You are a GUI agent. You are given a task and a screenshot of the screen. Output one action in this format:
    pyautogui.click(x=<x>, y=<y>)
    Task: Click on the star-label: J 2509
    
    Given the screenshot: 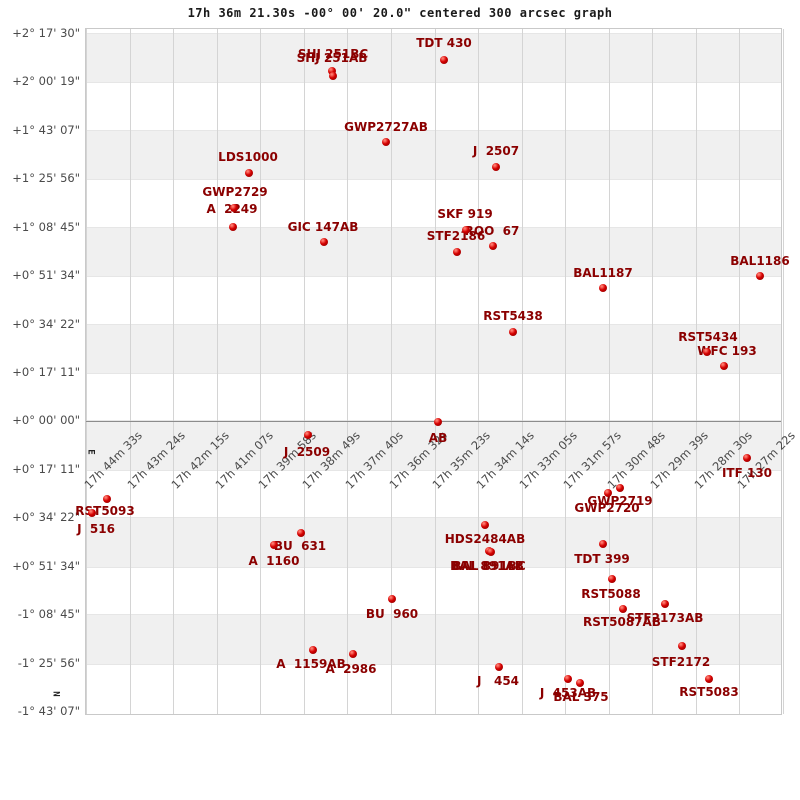 What is the action you would take?
    pyautogui.click(x=307, y=452)
    